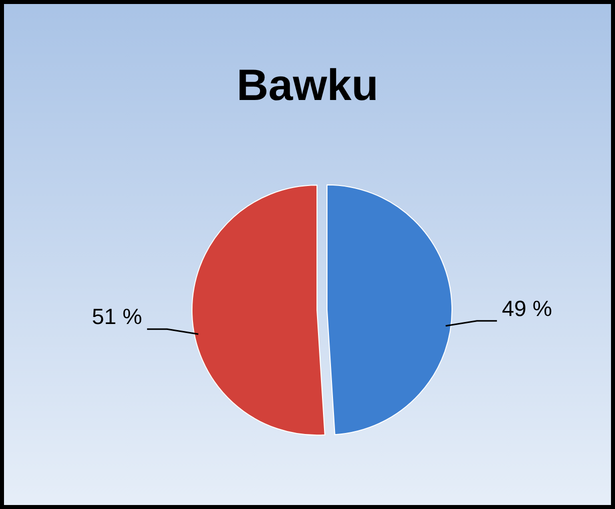 This screenshot has height=509, width=615. Describe the element at coordinates (117, 317) in the screenshot. I see `data-label: 51 %` at that location.